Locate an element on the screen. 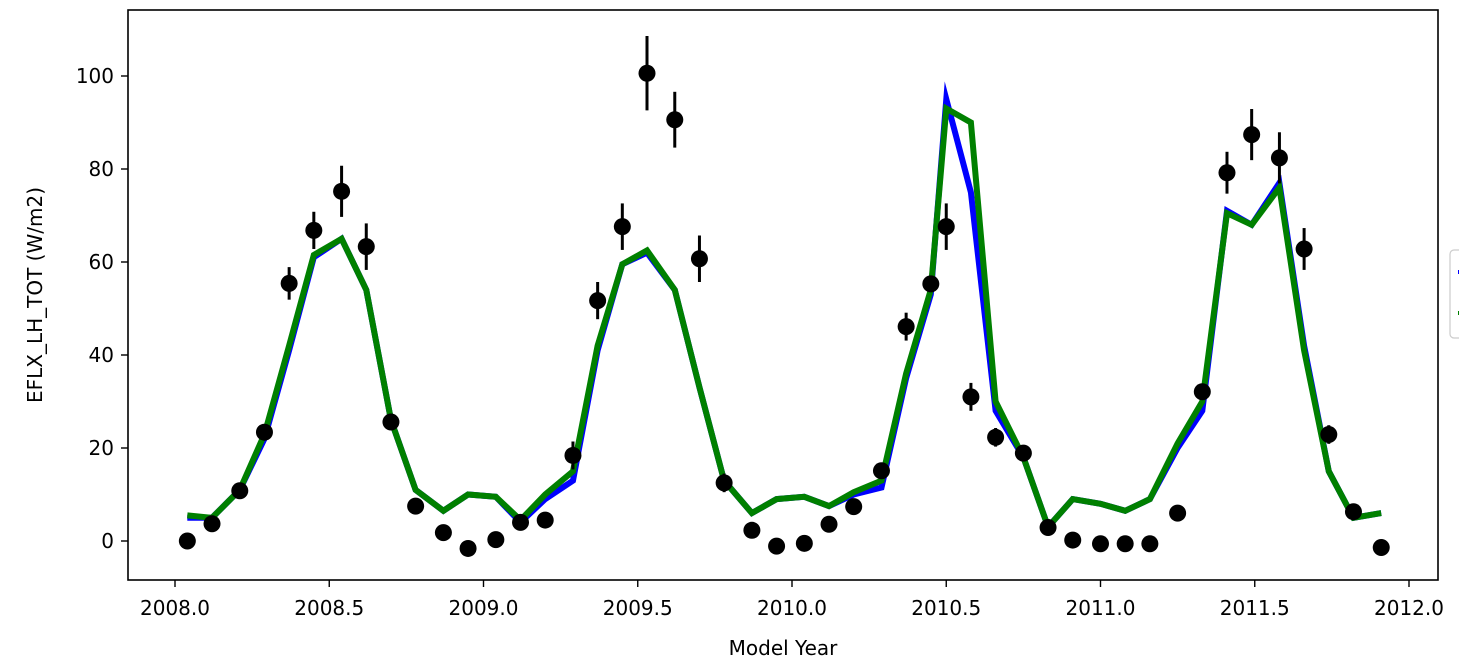  x-tick-label: 2008.0 is located at coordinates (175, 608).